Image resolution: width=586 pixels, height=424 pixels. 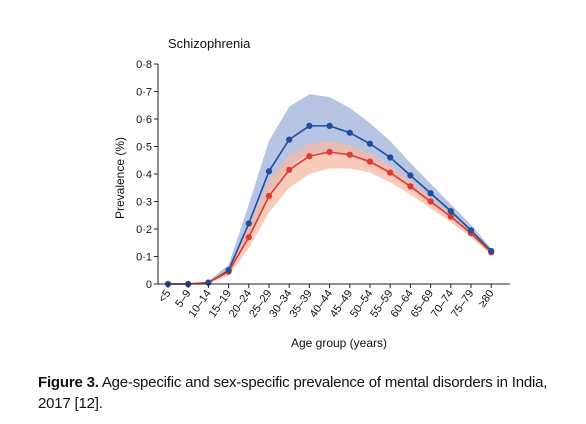 What do you see at coordinates (164, 296) in the screenshot?
I see `x-tick-label: <5` at bounding box center [164, 296].